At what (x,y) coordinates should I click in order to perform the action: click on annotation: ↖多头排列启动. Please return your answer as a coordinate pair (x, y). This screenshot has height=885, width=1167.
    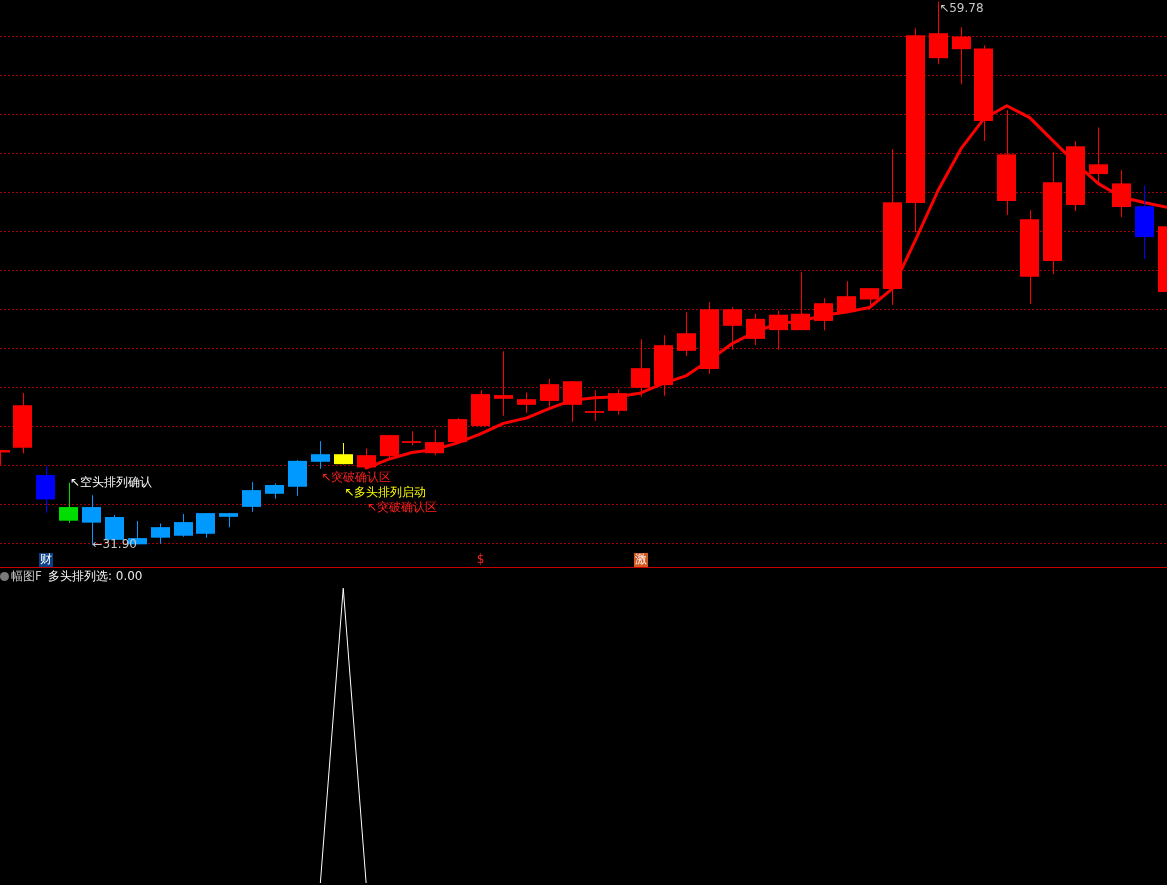
    Looking at the image, I should click on (385, 491).